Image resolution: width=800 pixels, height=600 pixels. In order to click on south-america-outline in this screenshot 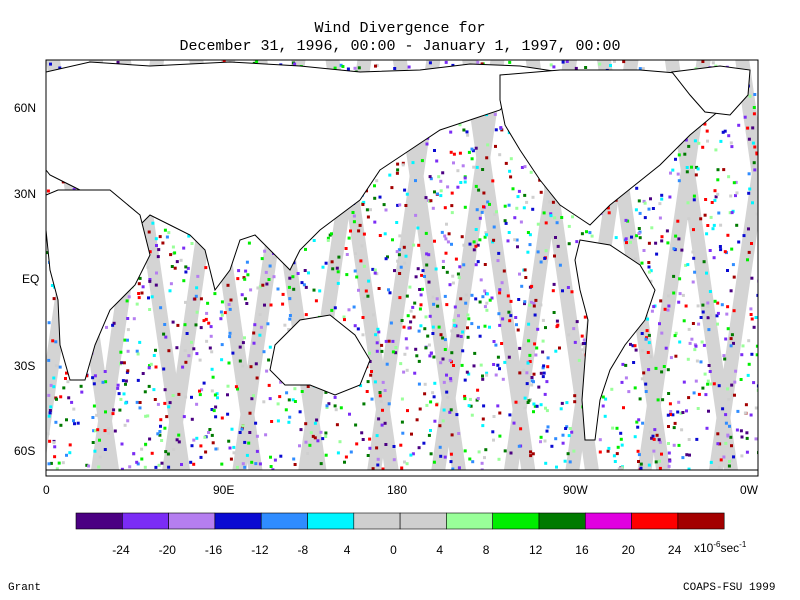, I will do `click(615, 340)`.